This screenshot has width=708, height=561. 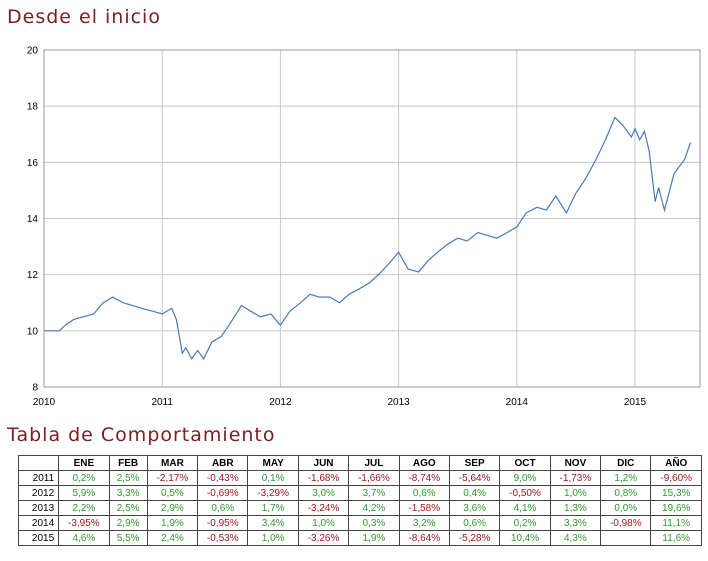 What do you see at coordinates (273, 478) in the screenshot?
I see `return-cell: 0,1%` at bounding box center [273, 478].